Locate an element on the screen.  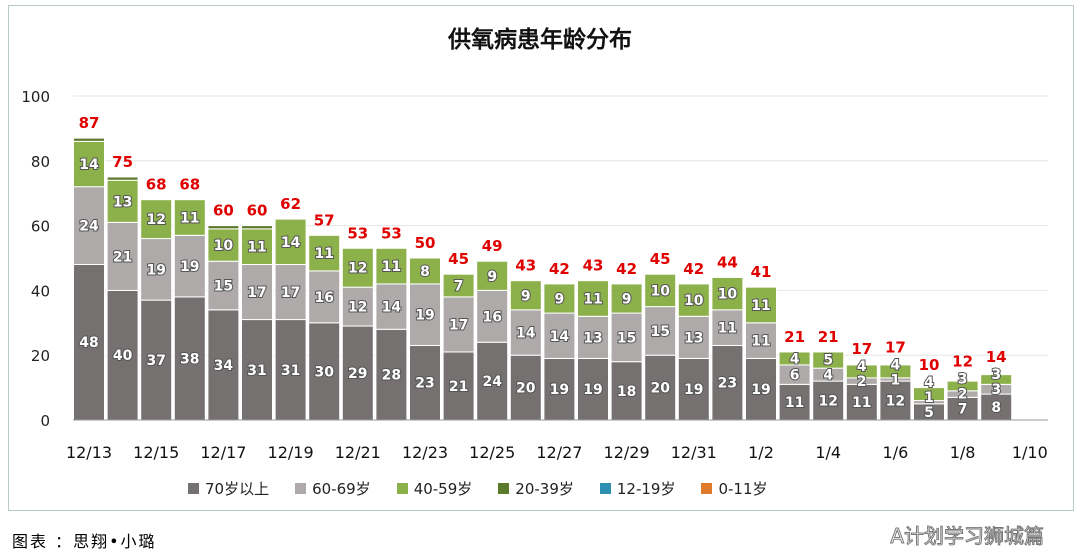
legend-label: 0-11岁 is located at coordinates (743, 489).